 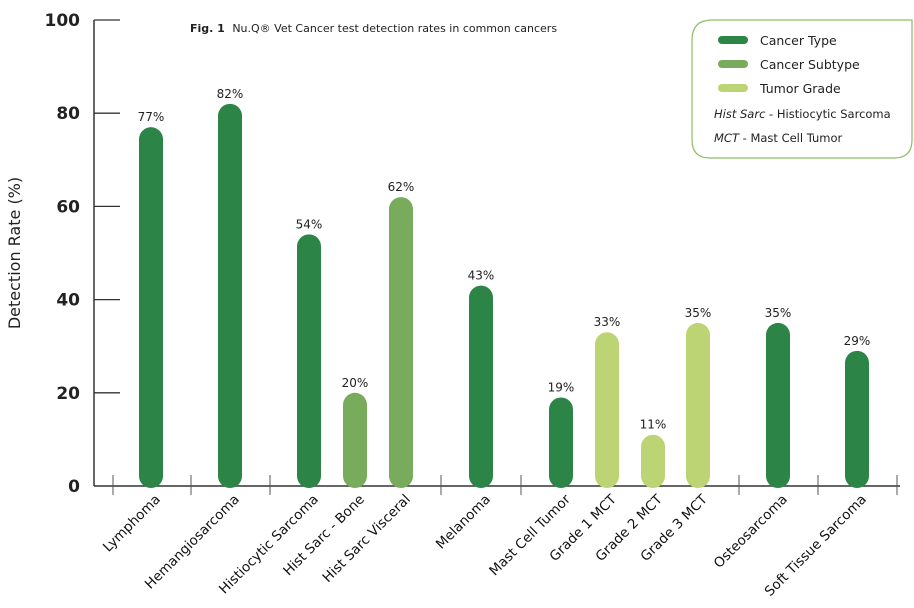 What do you see at coordinates (309, 224) in the screenshot?
I see `data-label: 54%` at bounding box center [309, 224].